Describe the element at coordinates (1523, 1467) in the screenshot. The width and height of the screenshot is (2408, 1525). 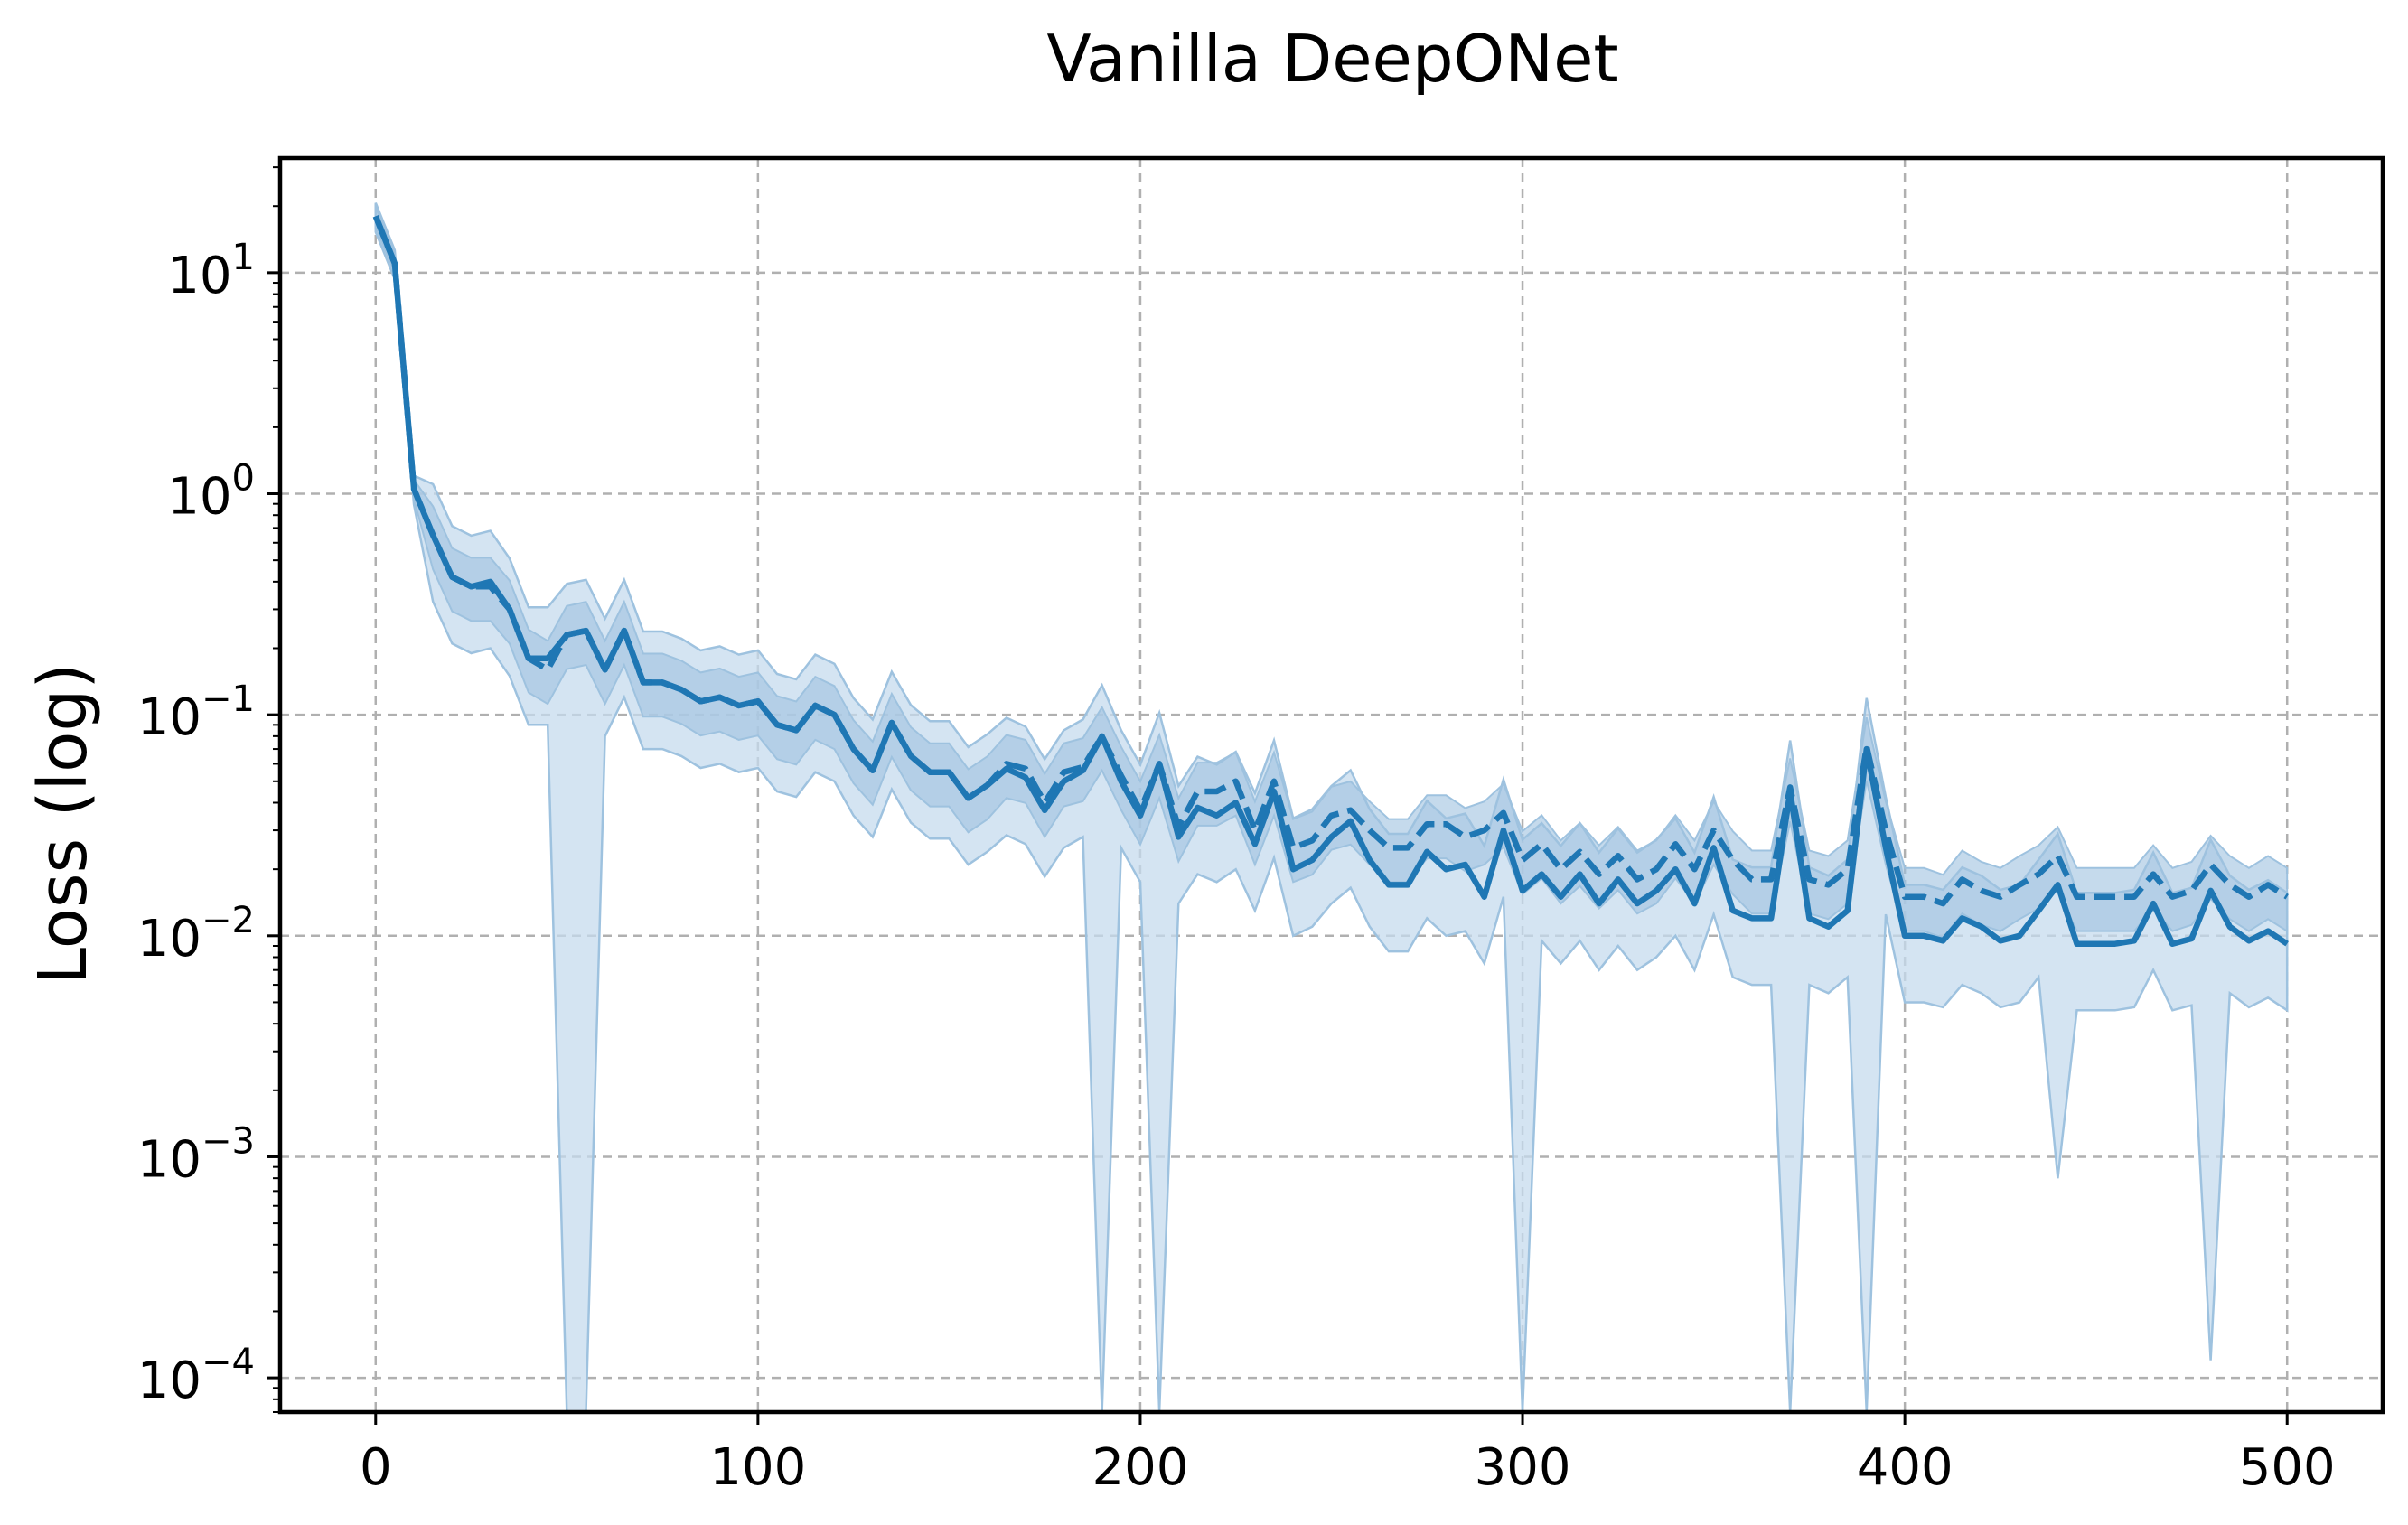
I see `x-tick-label: 300` at that location.